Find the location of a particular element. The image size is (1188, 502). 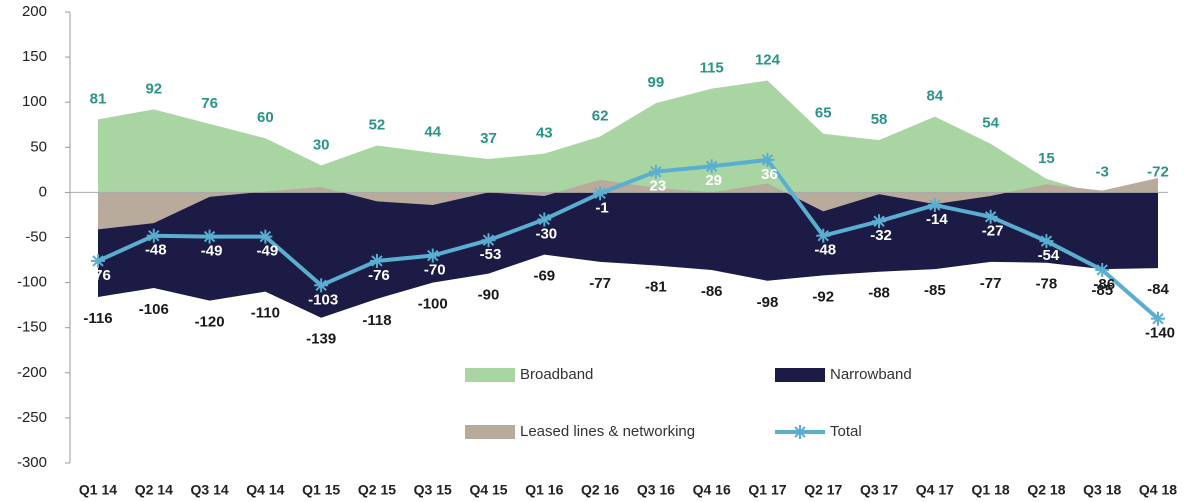

broadband-label: 54 is located at coordinates (990, 123).